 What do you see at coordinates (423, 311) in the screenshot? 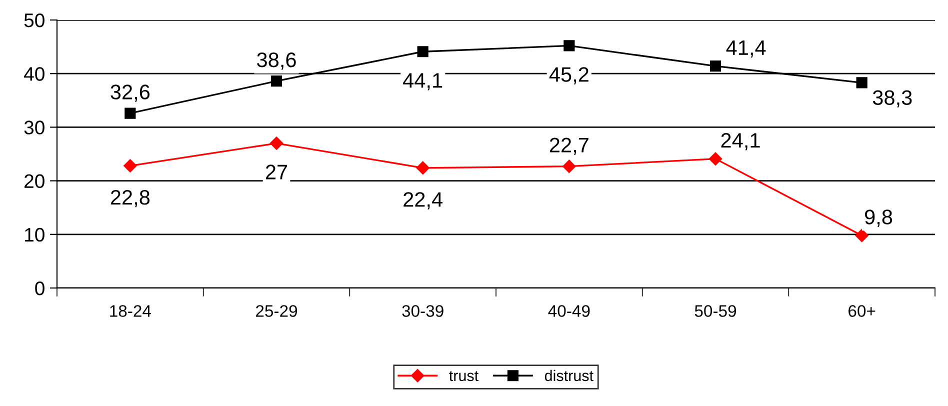
I see `x-tick-label: 30-39` at bounding box center [423, 311].